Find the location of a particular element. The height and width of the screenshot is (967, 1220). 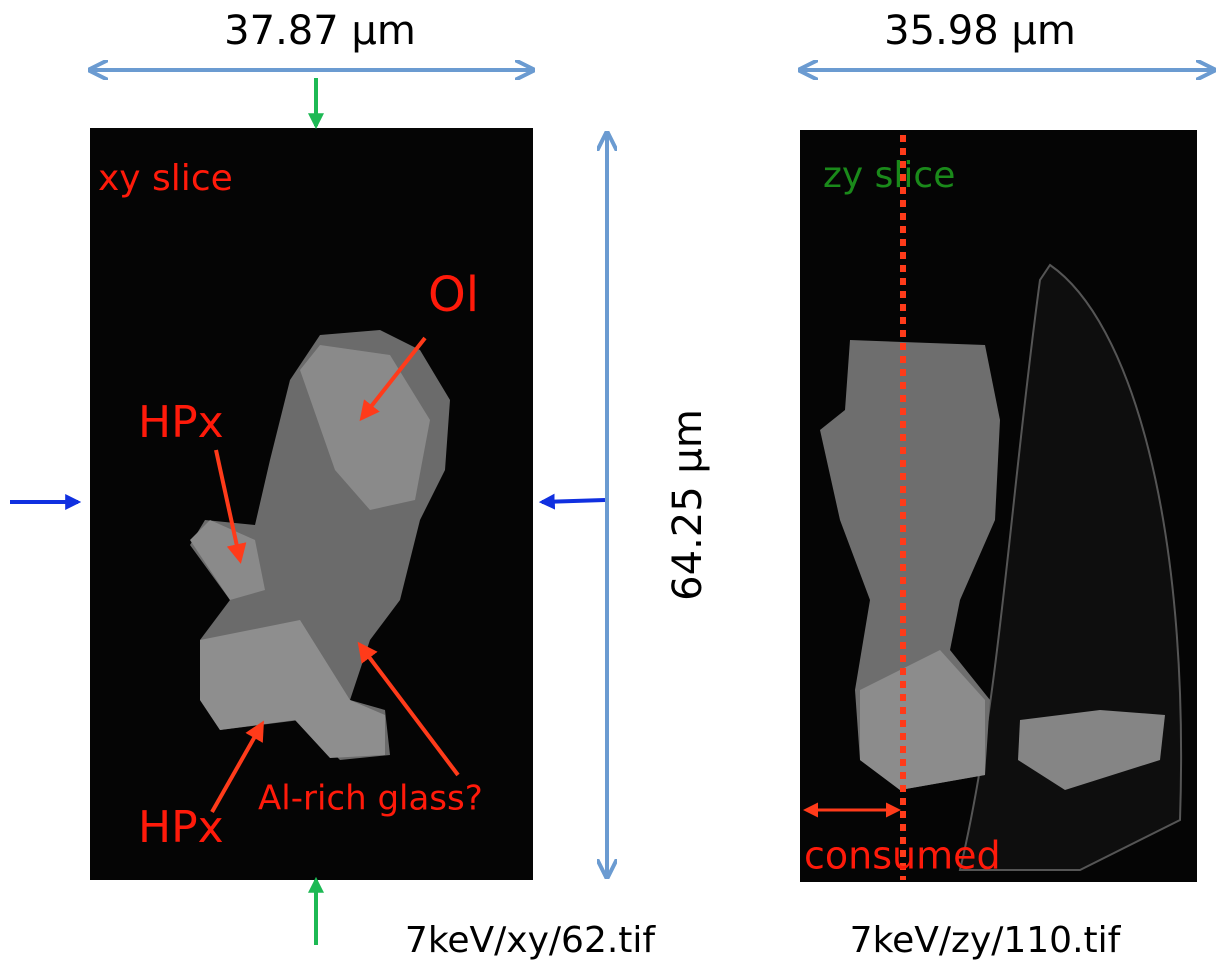

dimension-label: 64.25 µm is located at coordinates (688, 505).